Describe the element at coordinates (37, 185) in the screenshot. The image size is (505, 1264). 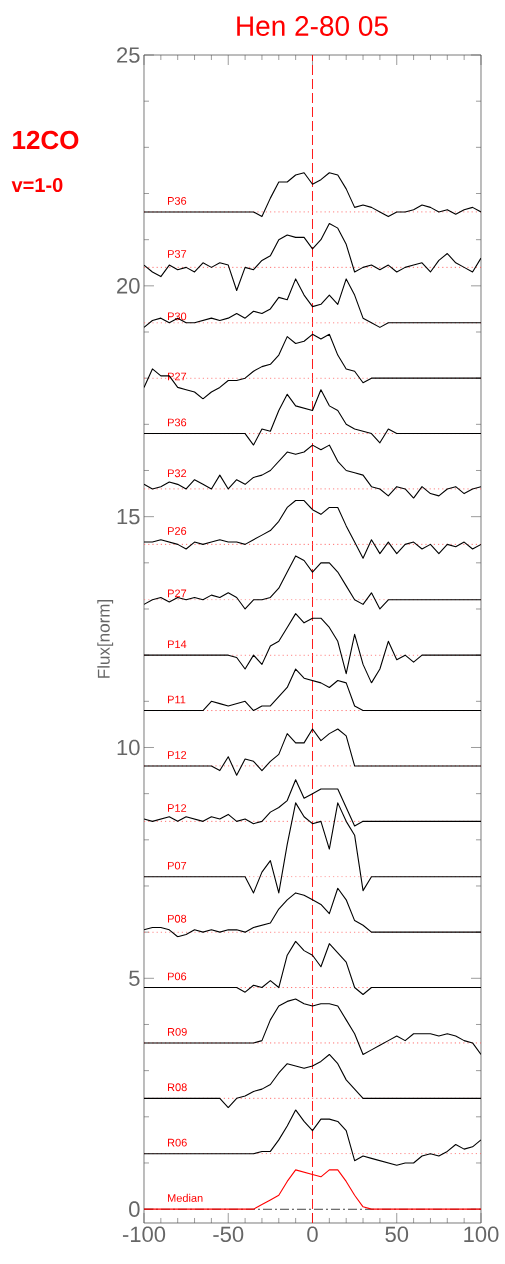
I see `text: v=1-0` at that location.